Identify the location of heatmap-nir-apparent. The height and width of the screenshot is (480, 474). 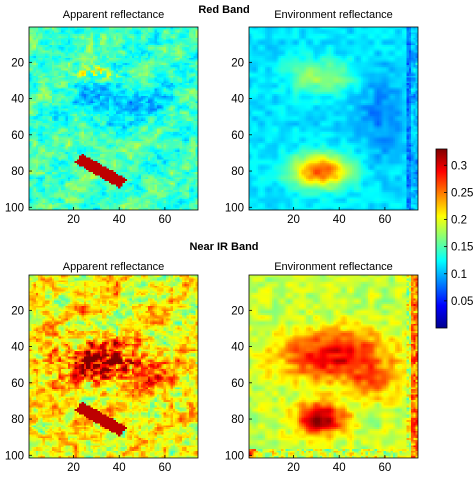
(113, 366).